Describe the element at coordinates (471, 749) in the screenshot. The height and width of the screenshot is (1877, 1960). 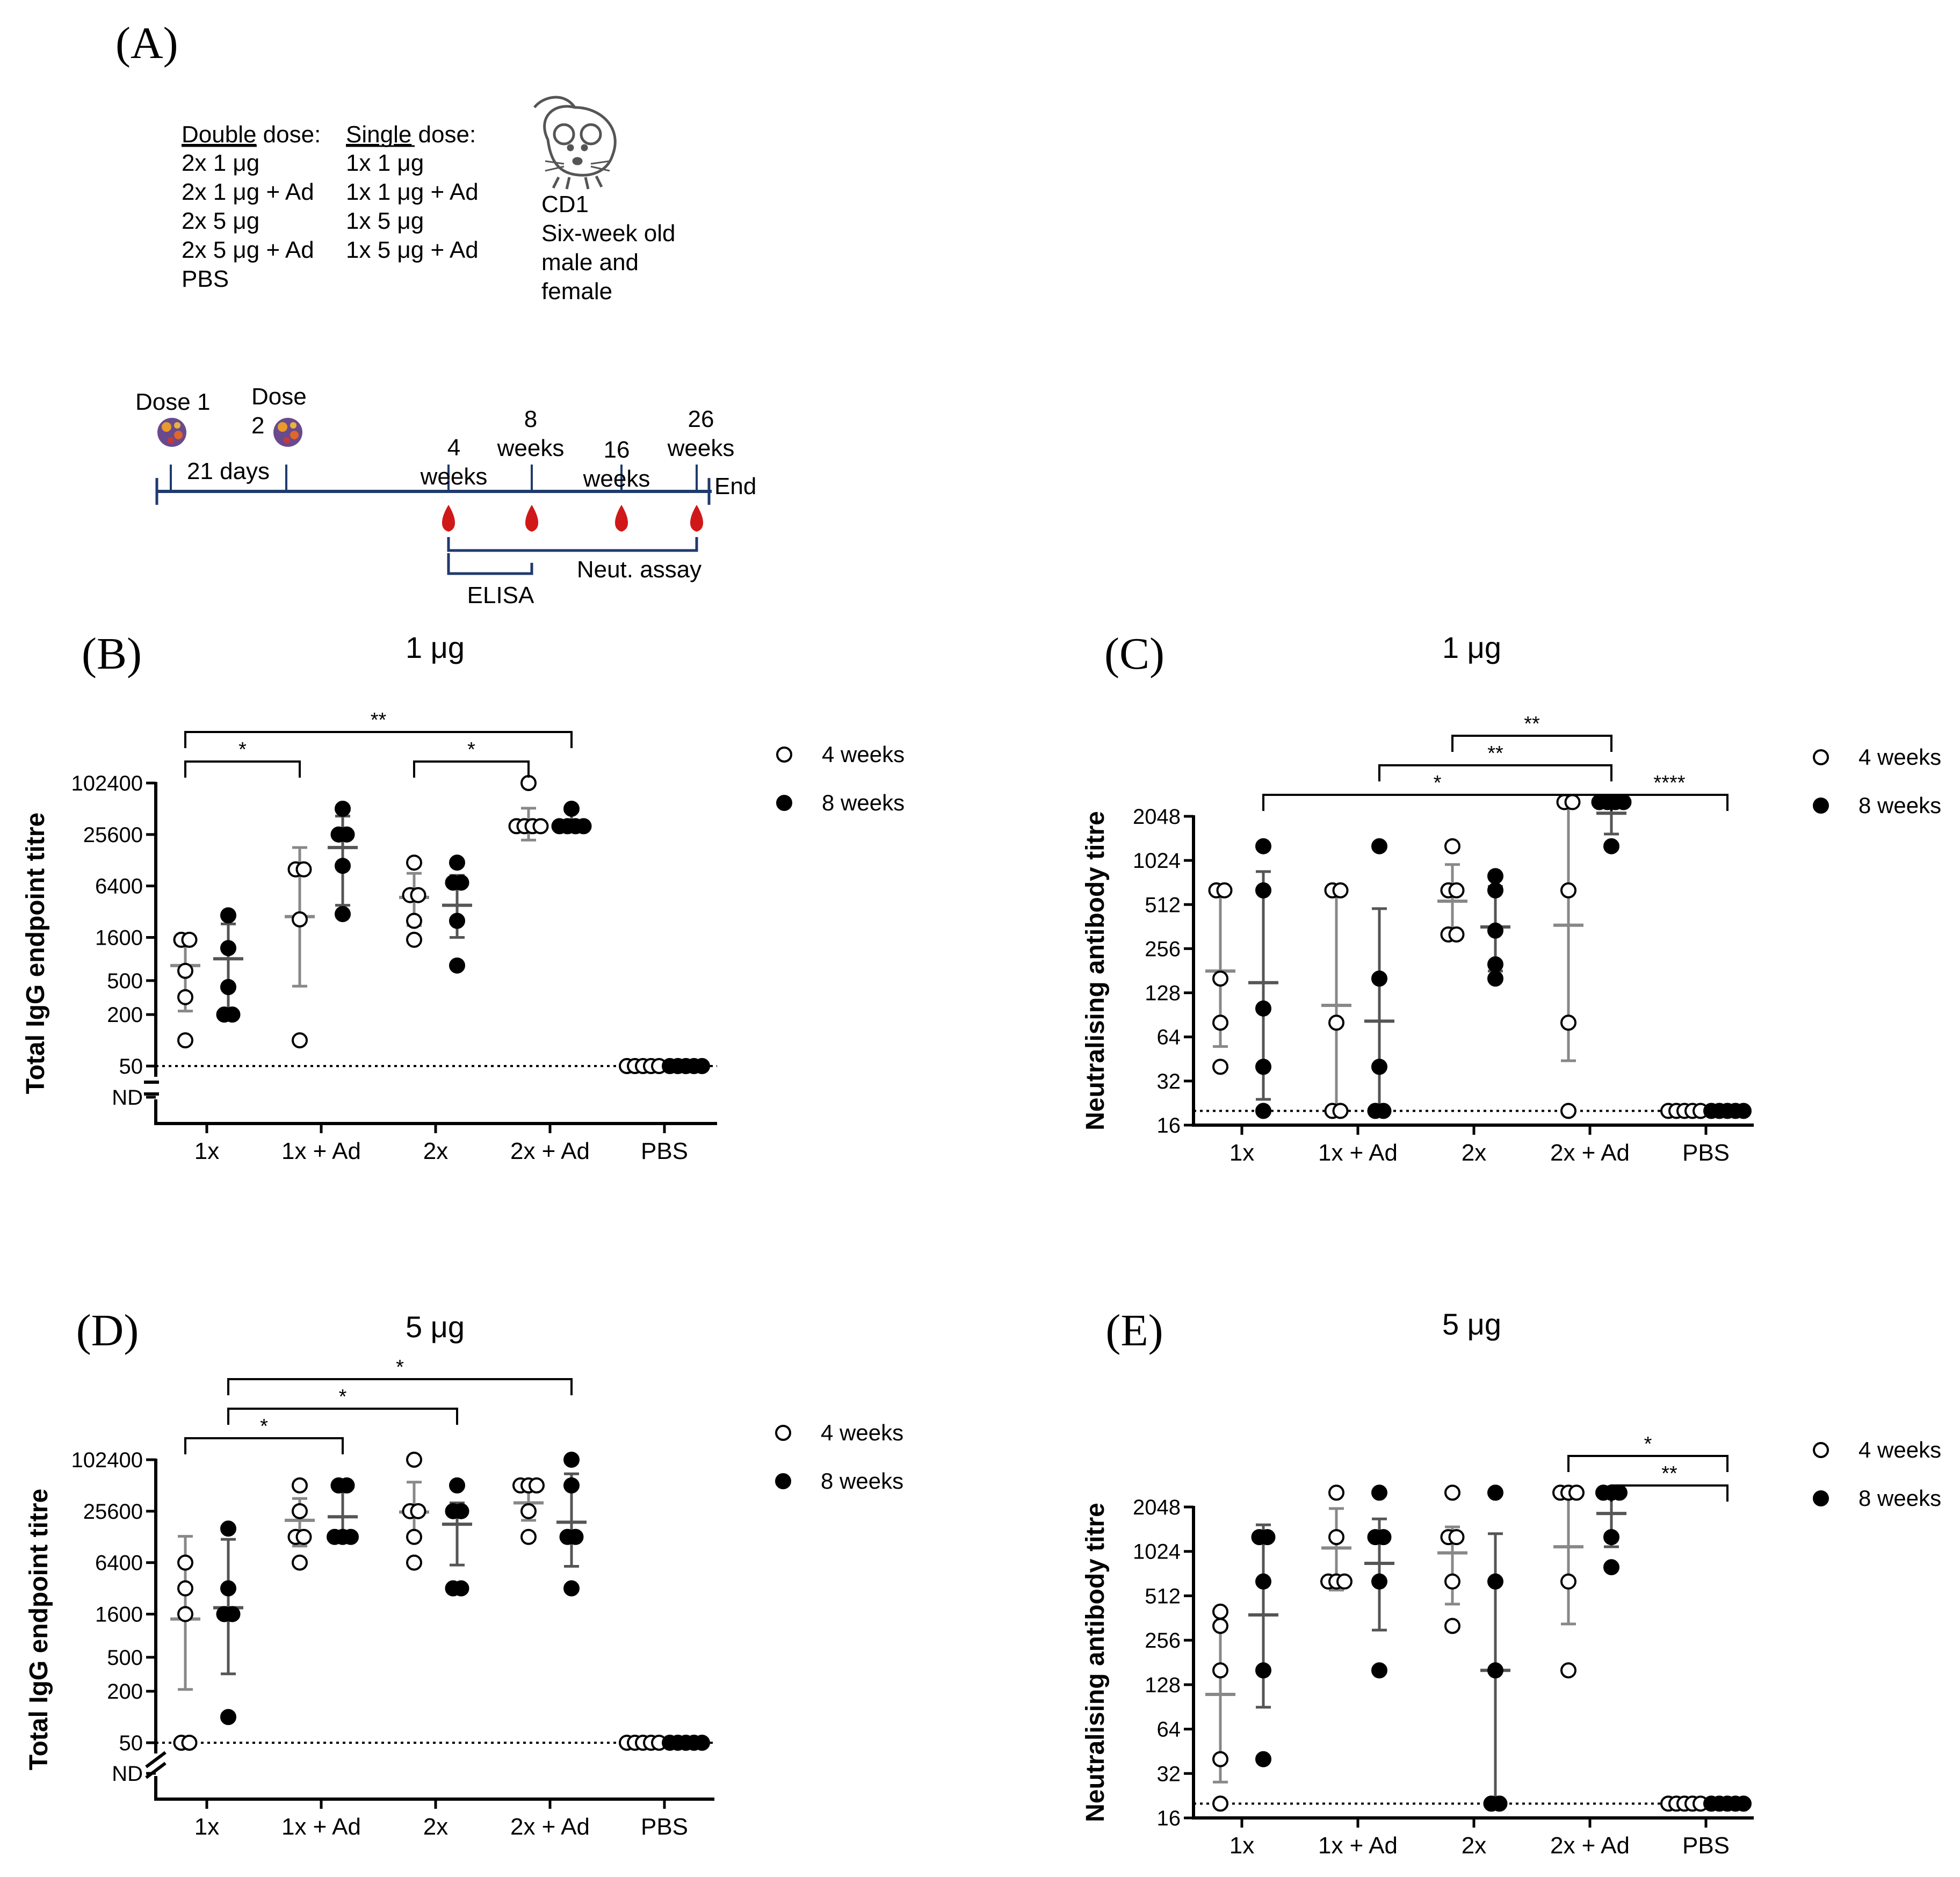
I see `significance-label: *` at that location.